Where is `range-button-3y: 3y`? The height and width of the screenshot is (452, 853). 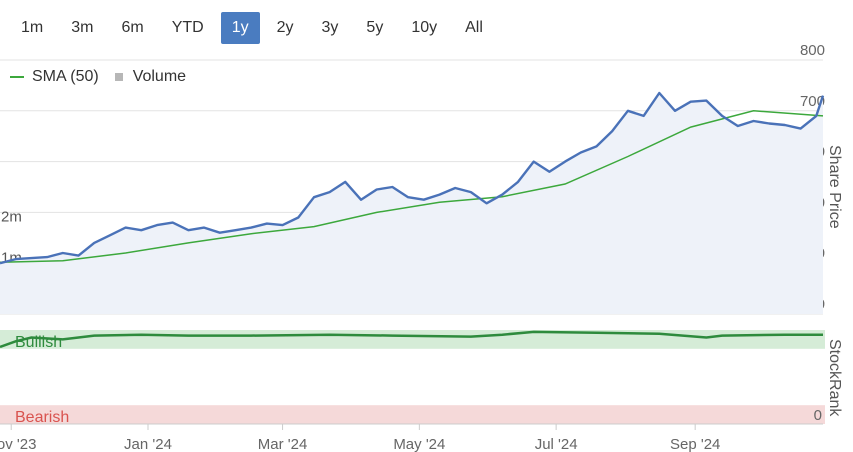
range-button-3y: 3y is located at coordinates (330, 27).